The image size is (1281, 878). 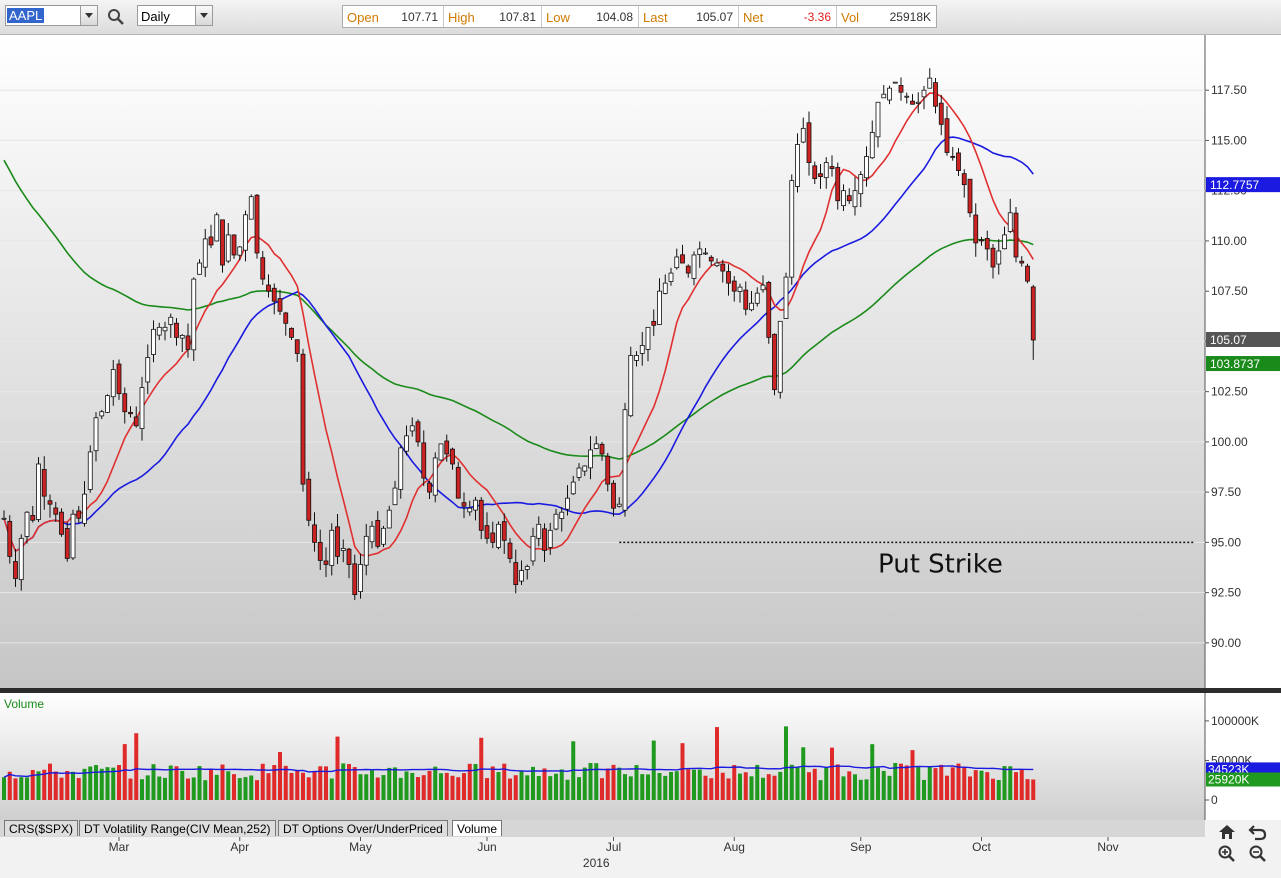 What do you see at coordinates (590, 16) in the screenshot?
I see `quote-low: Low 104.08` at bounding box center [590, 16].